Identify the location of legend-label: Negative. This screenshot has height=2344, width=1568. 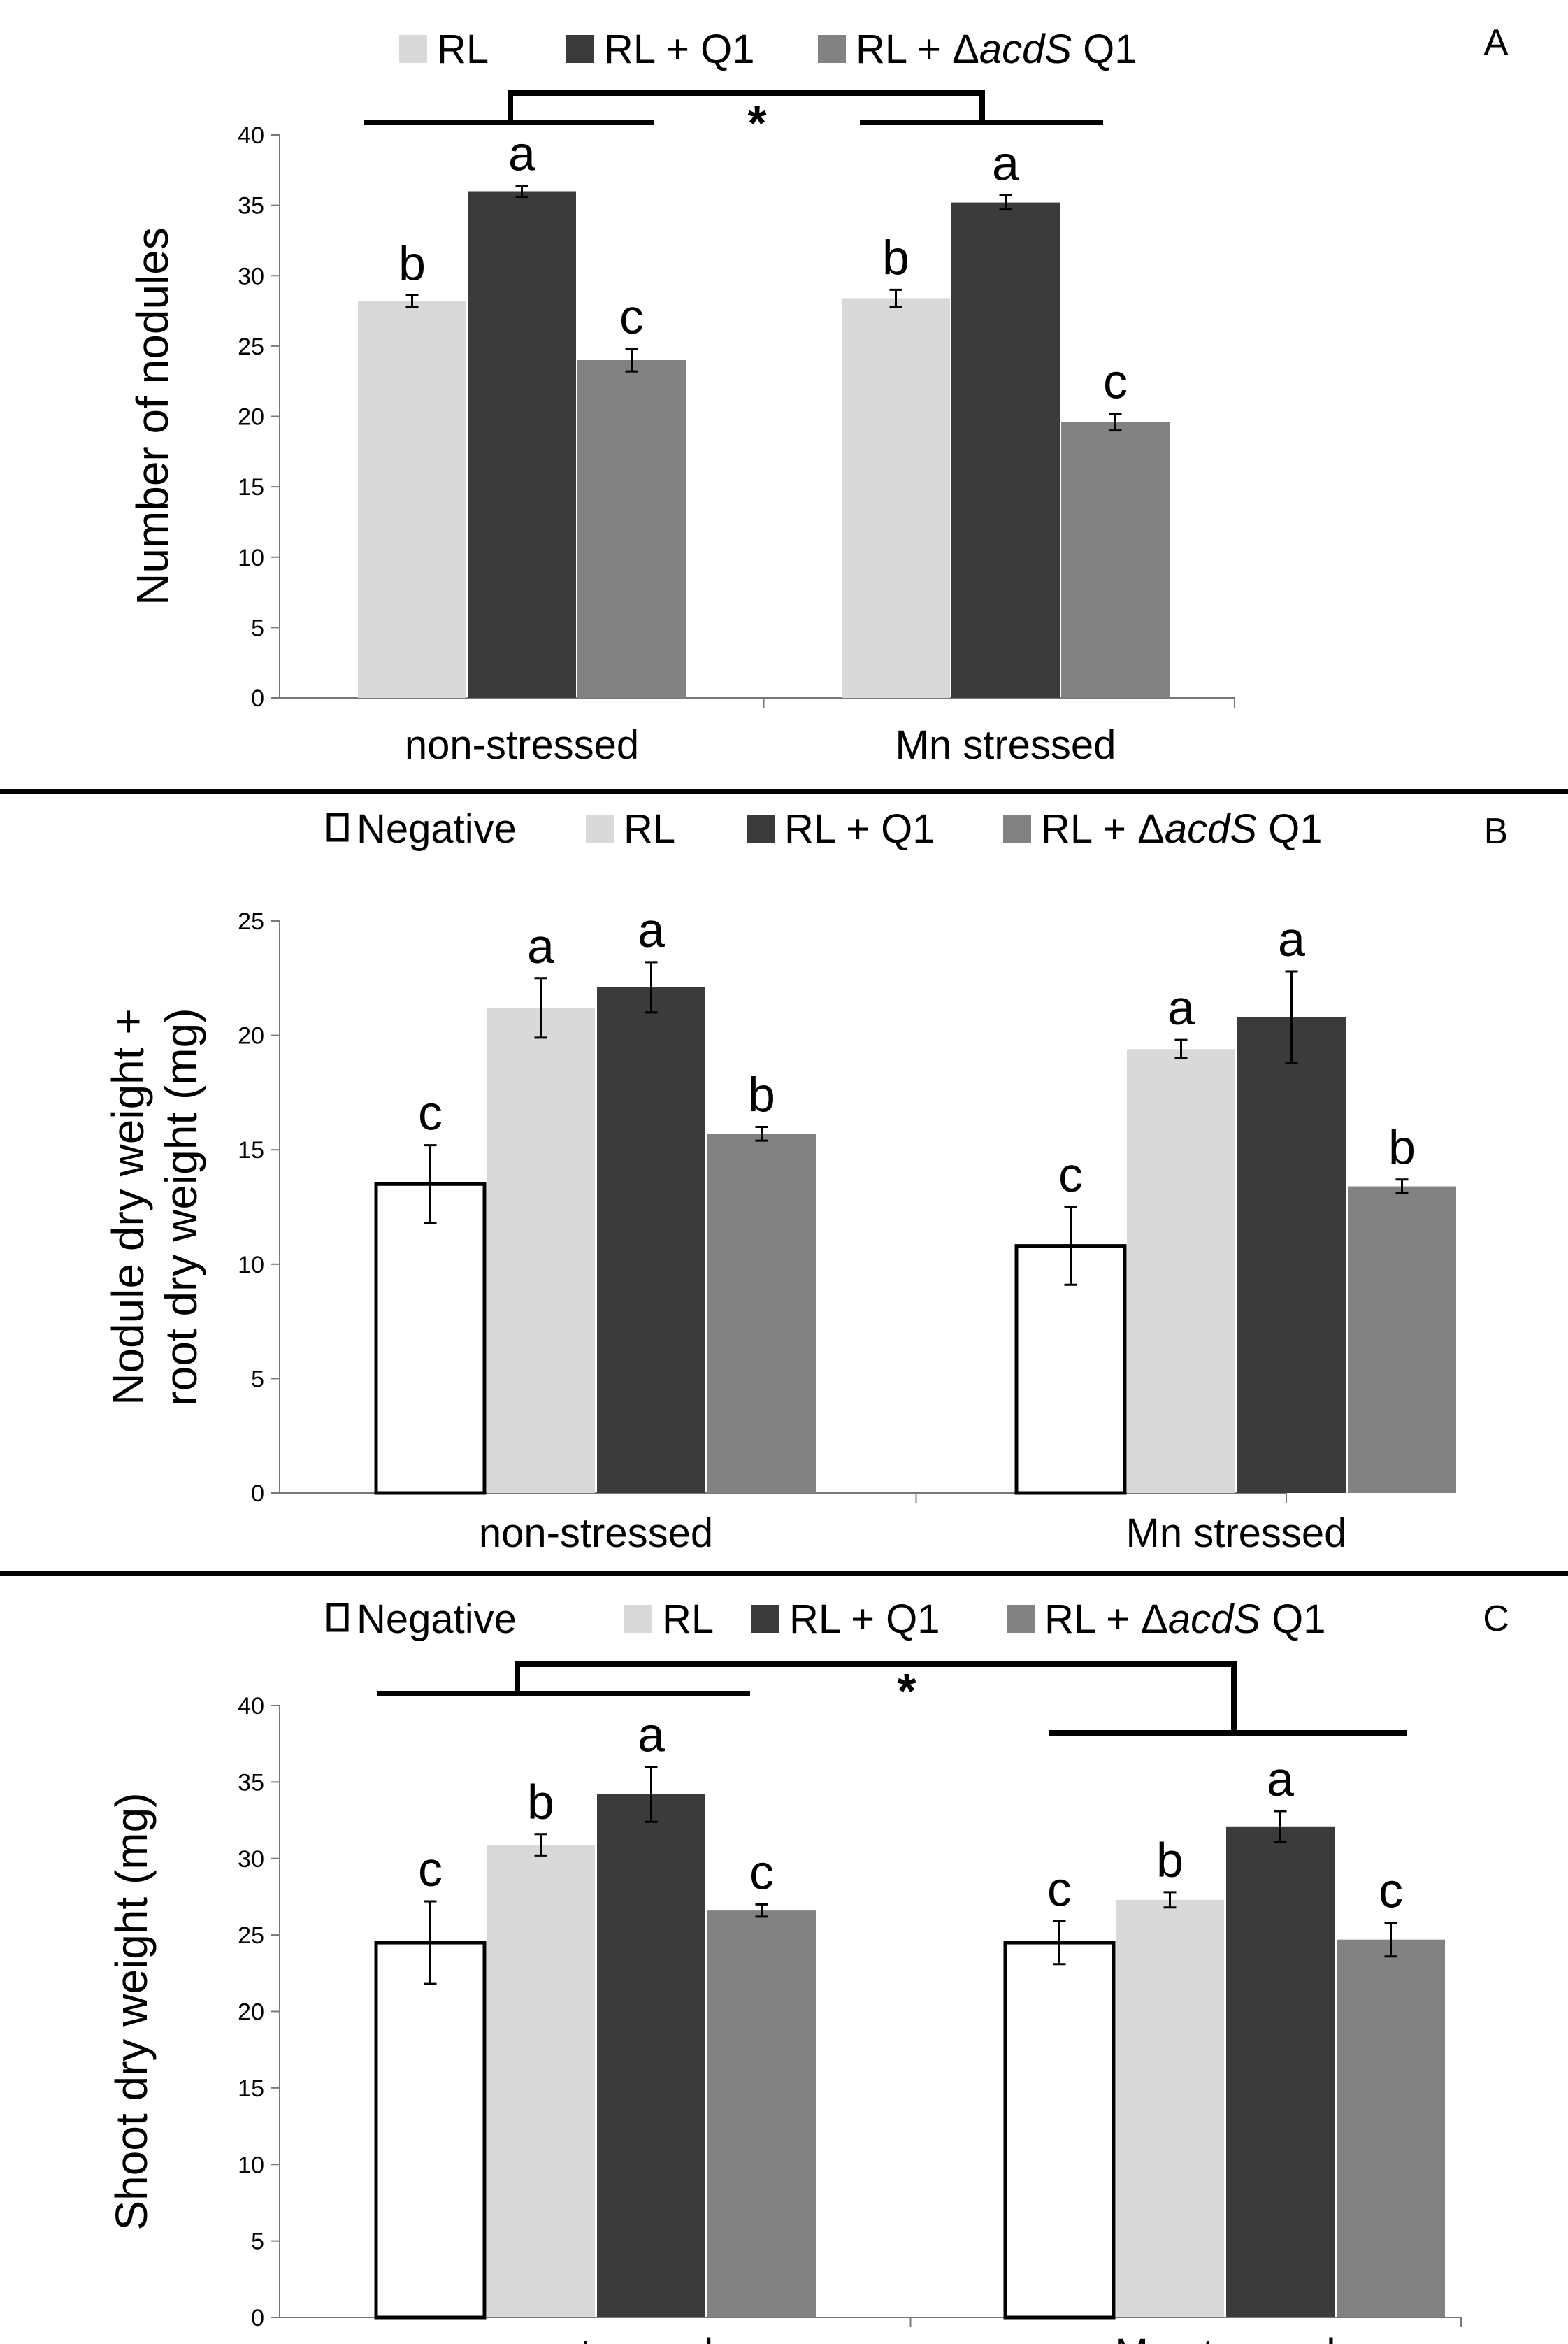
(437, 829).